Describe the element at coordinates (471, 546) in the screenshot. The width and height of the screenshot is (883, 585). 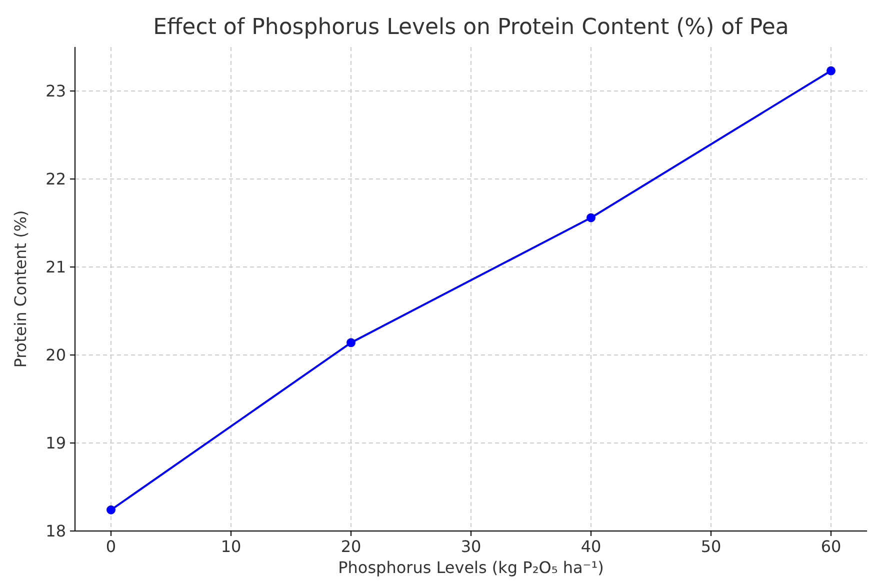
I see `x-tick-label: 30` at that location.